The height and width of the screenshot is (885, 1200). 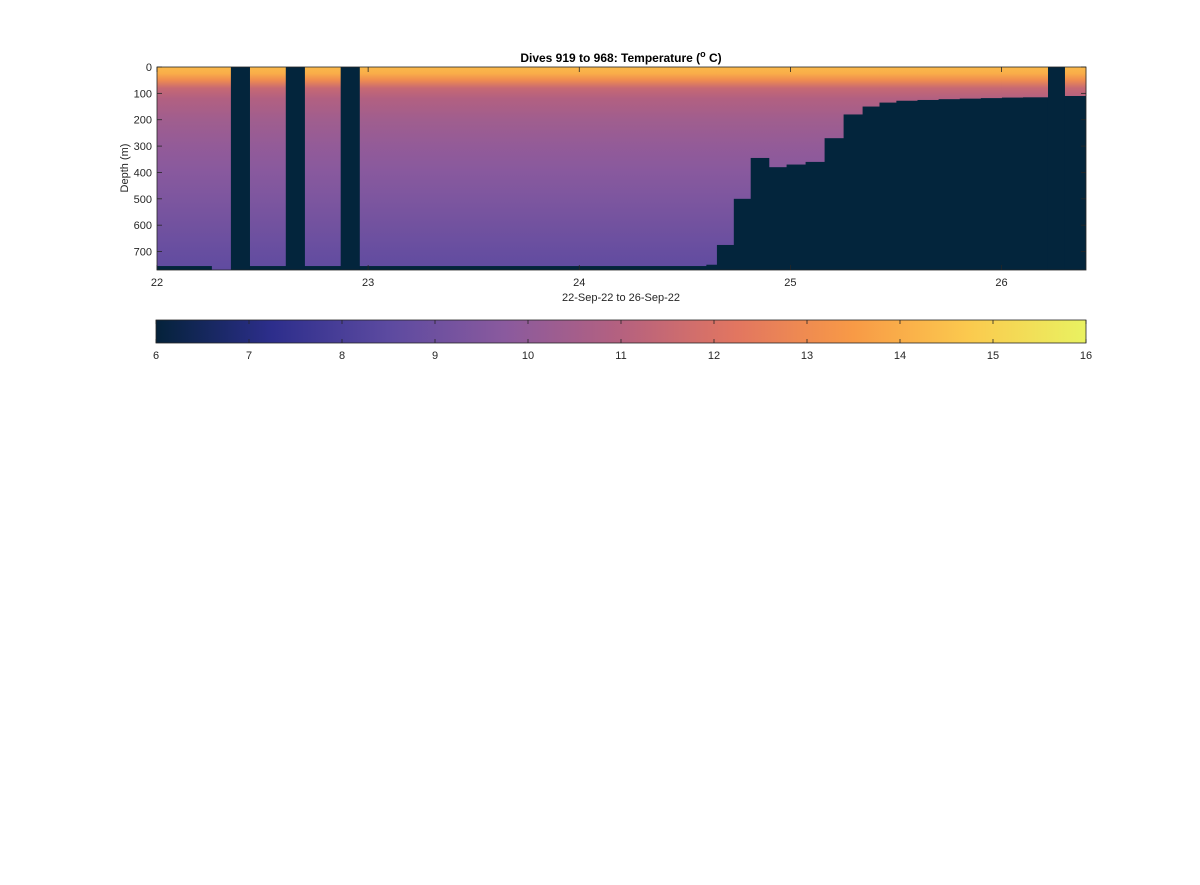 I want to click on colorbar-tick-label: 13, so click(x=807, y=356).